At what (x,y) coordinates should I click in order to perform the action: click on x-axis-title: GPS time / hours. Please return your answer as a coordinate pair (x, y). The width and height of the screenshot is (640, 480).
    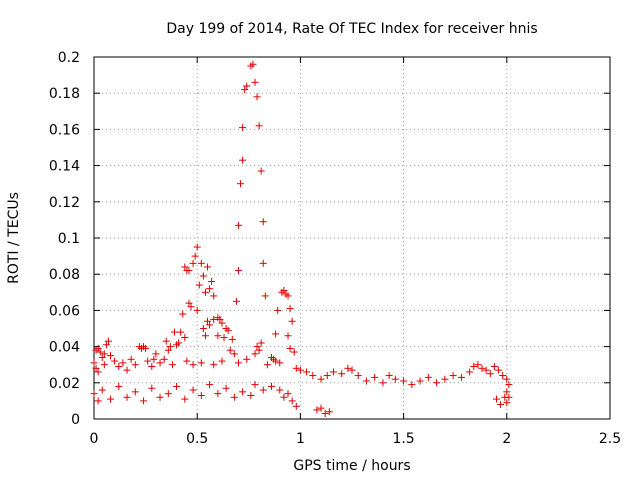
    Looking at the image, I should click on (351, 466).